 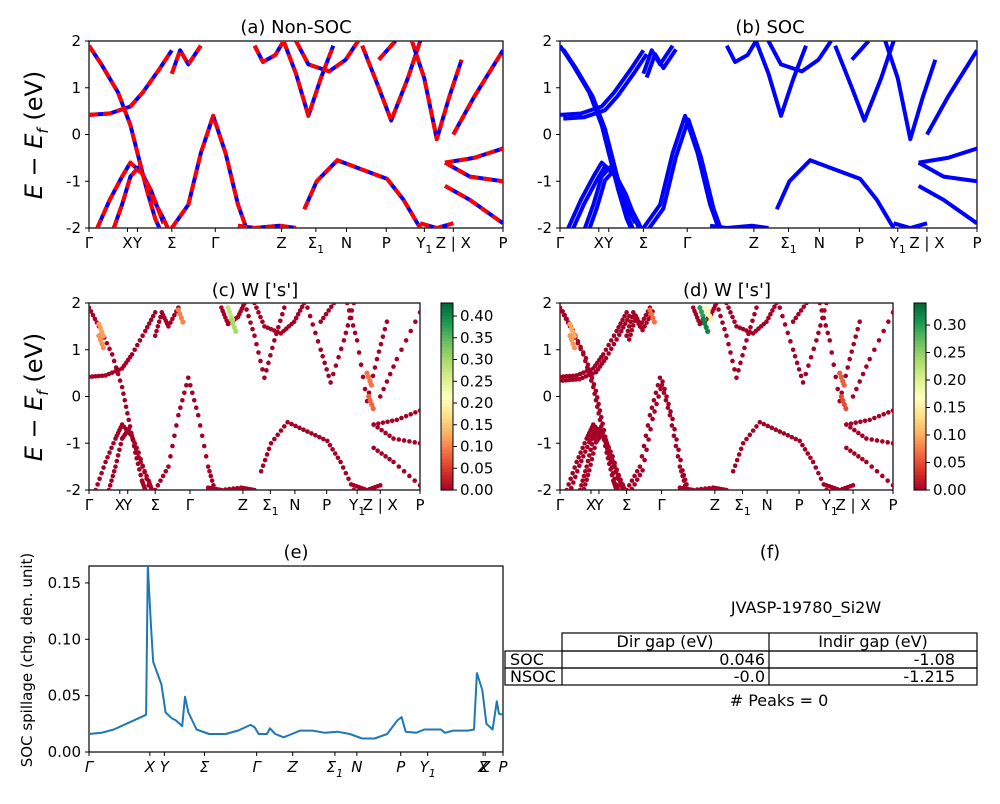 I want to click on panel-a-title: (a) Non-SOC, so click(x=295, y=27).